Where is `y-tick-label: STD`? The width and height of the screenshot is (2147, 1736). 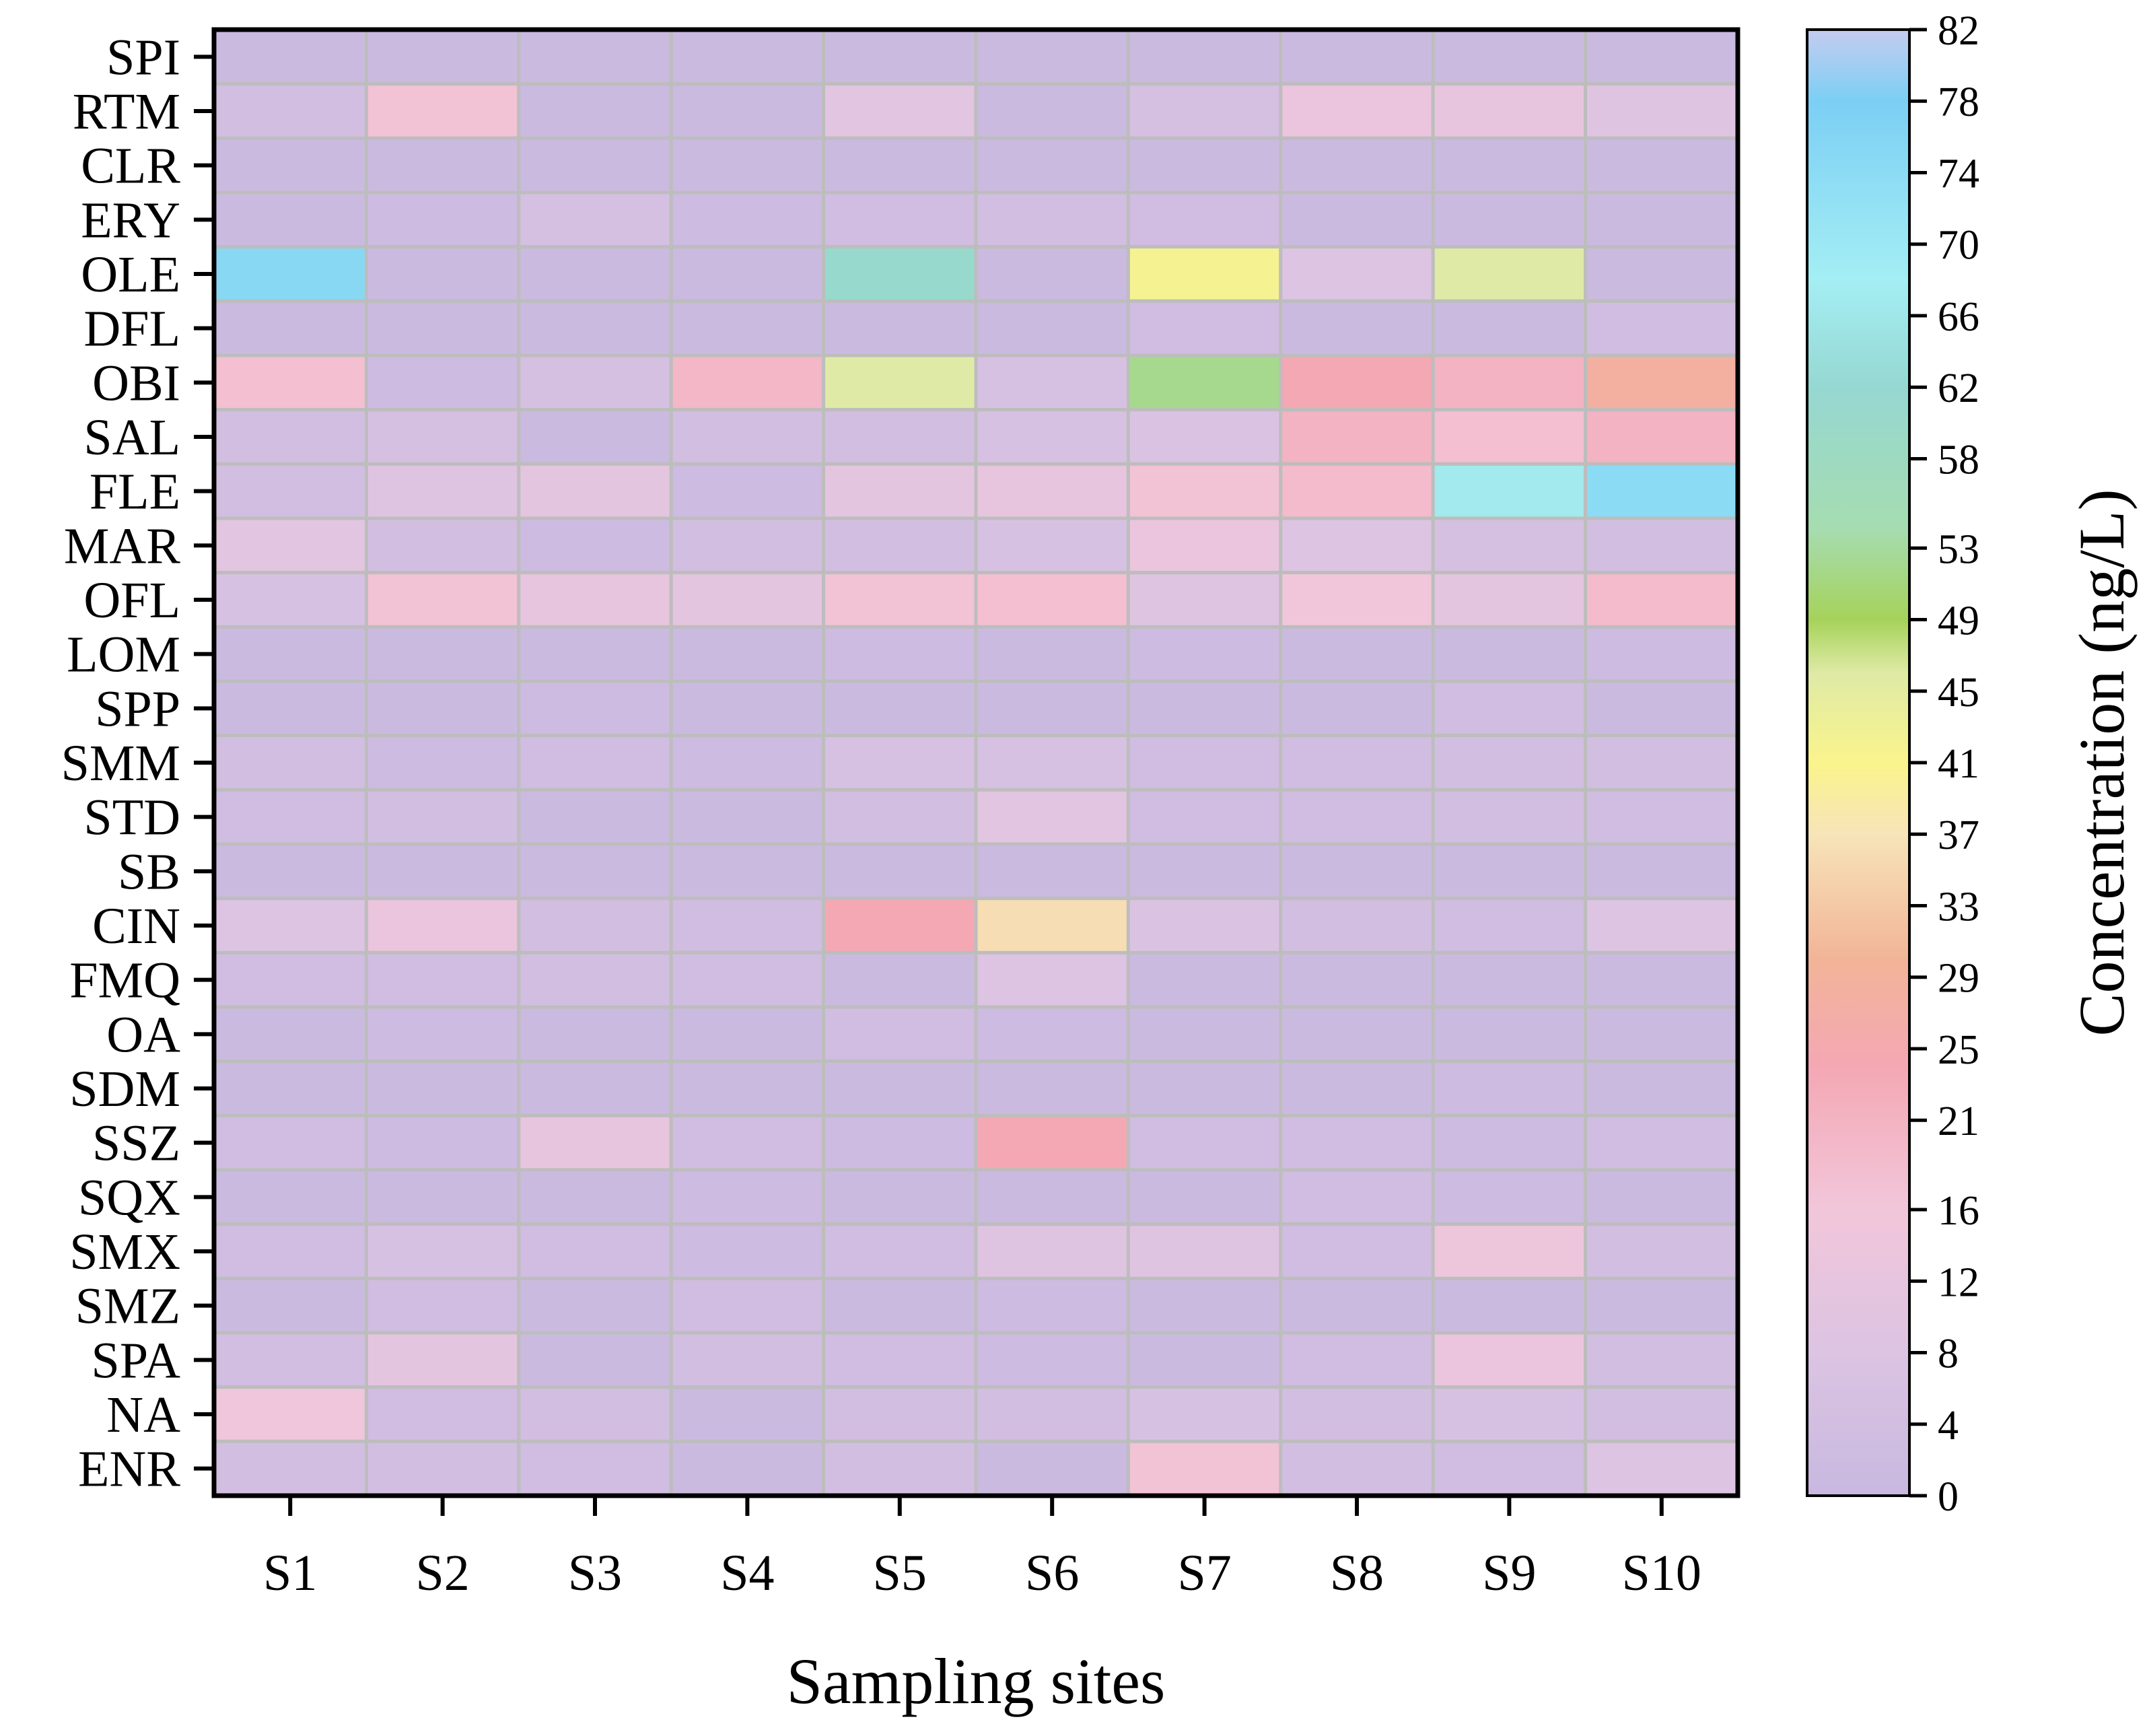 y-tick-label: STD is located at coordinates (131, 818).